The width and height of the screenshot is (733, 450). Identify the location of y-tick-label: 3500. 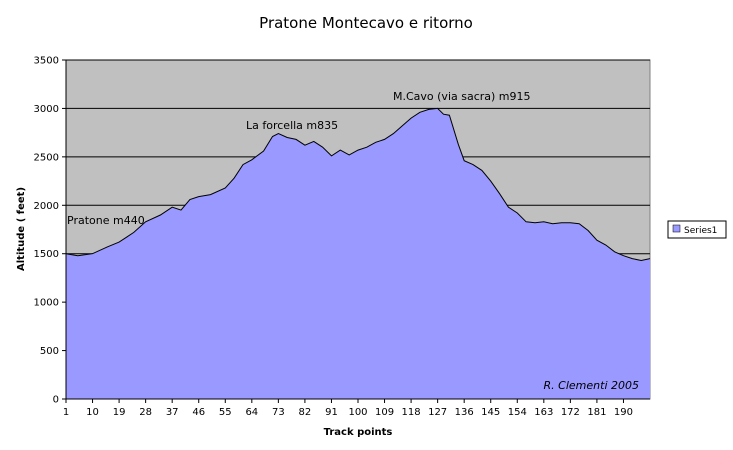
(46, 61).